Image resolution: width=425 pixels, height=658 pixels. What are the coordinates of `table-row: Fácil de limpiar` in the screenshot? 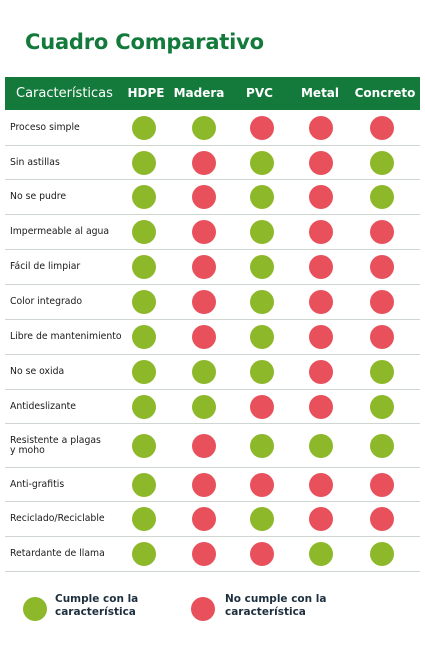 It's located at (212, 267).